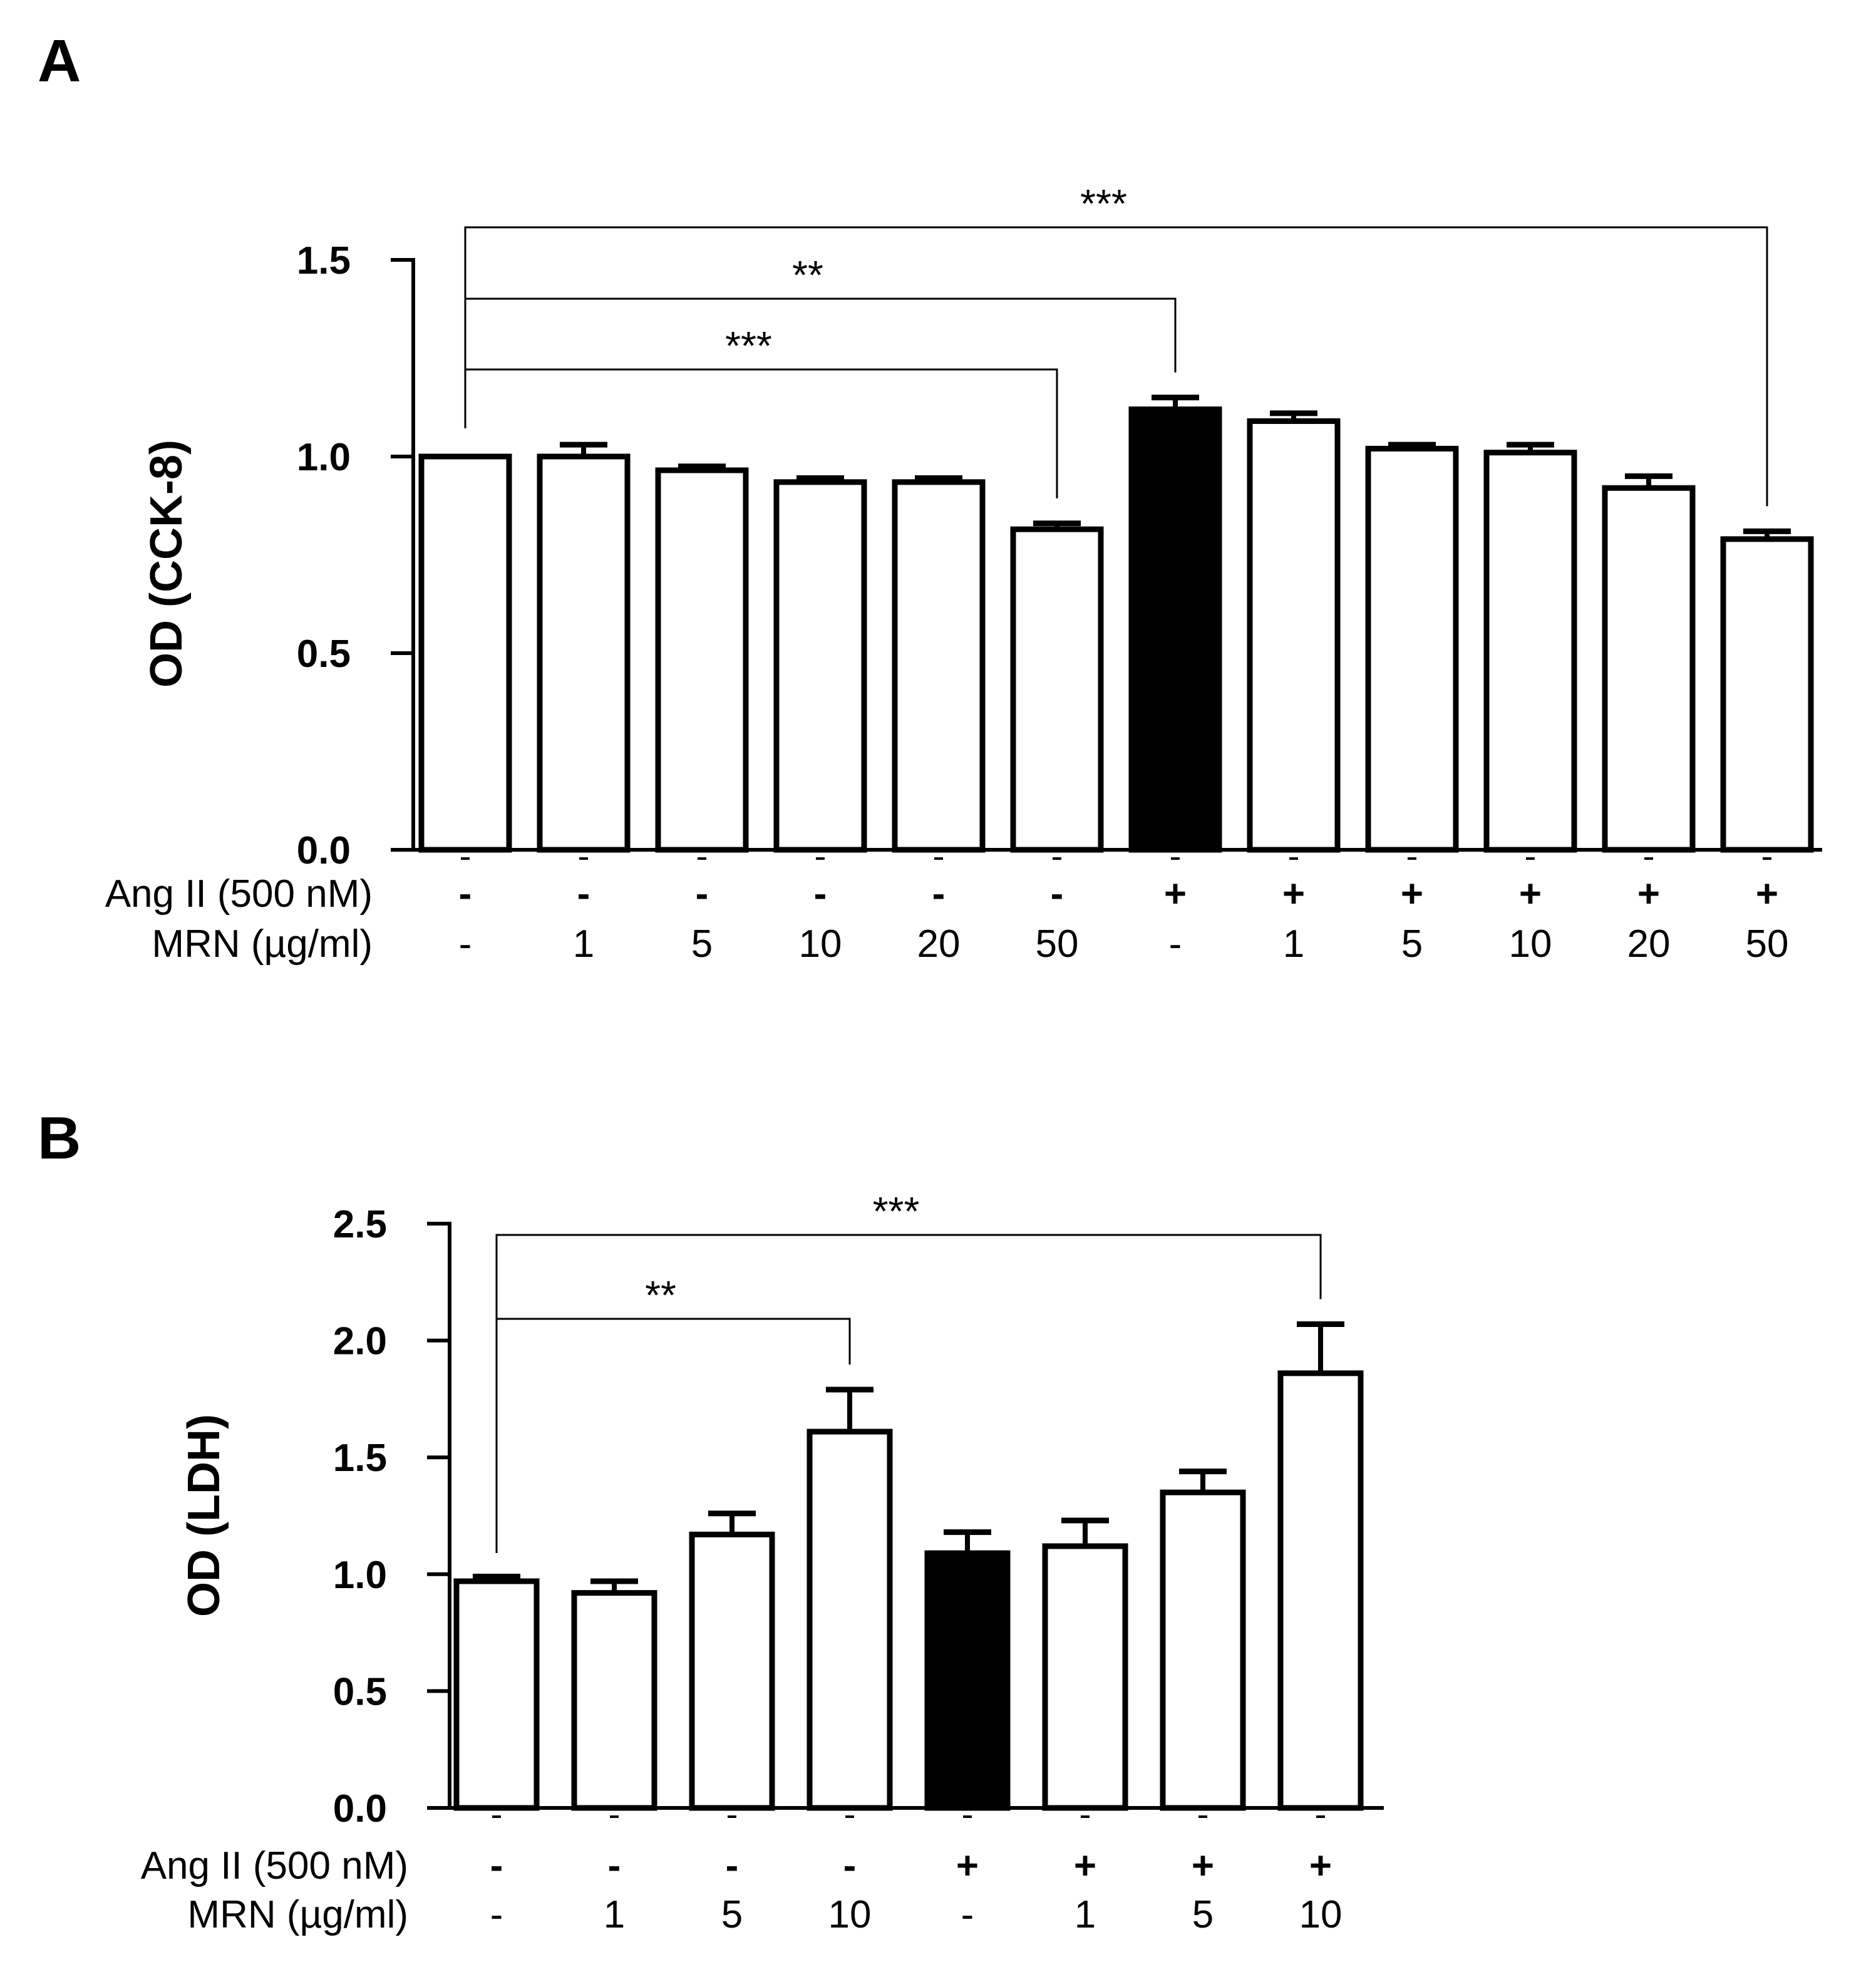 This screenshot has height=1972, width=1876. What do you see at coordinates (324, 851) in the screenshot?
I see `panel-a-y-tick-label: 0.0` at bounding box center [324, 851].